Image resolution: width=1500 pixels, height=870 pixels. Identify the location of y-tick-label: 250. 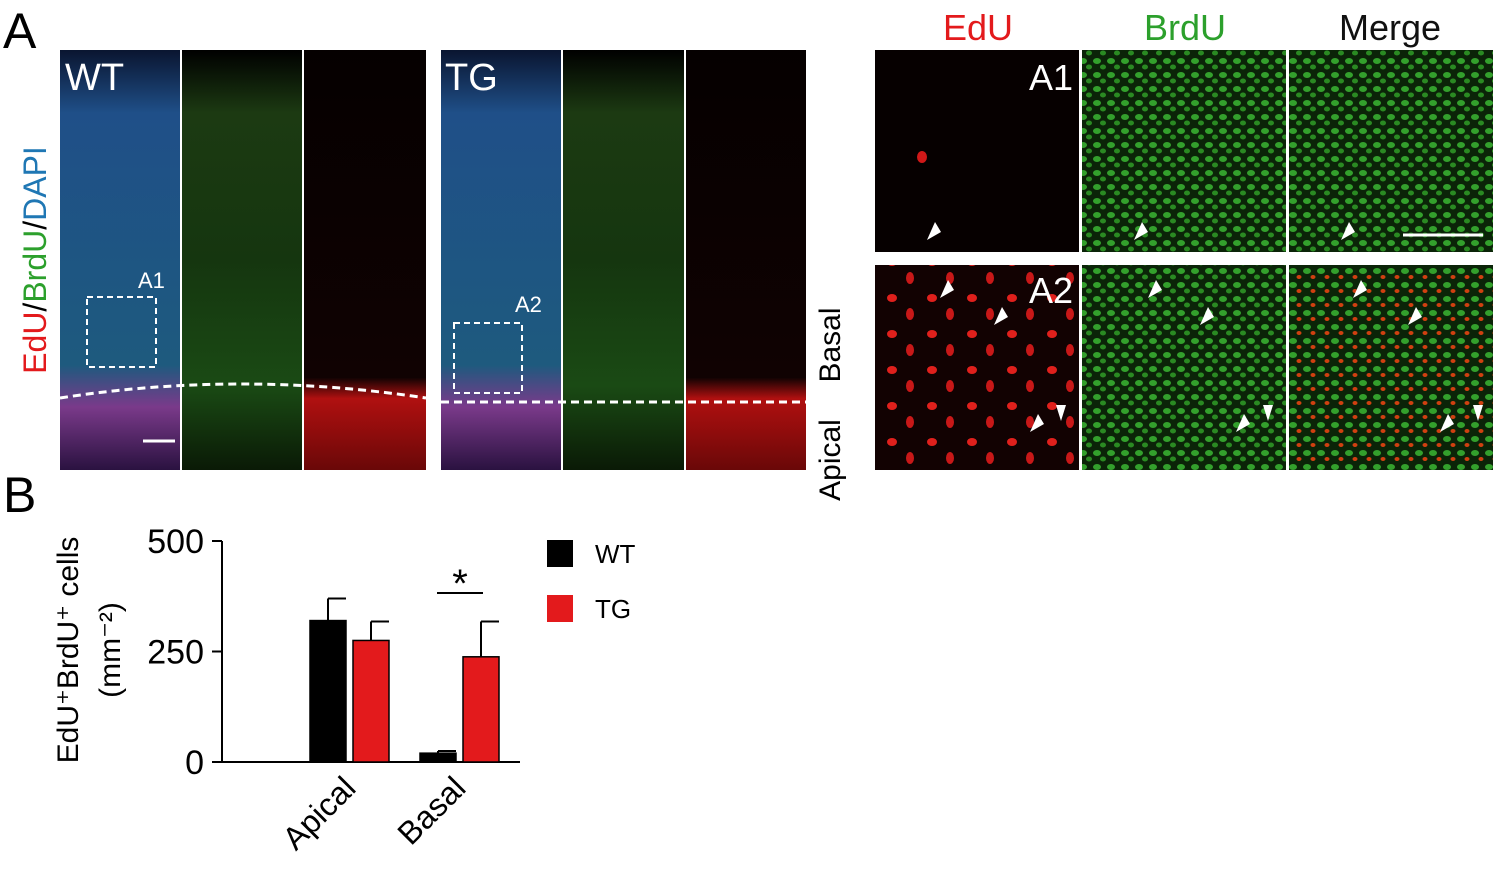
(175, 653).